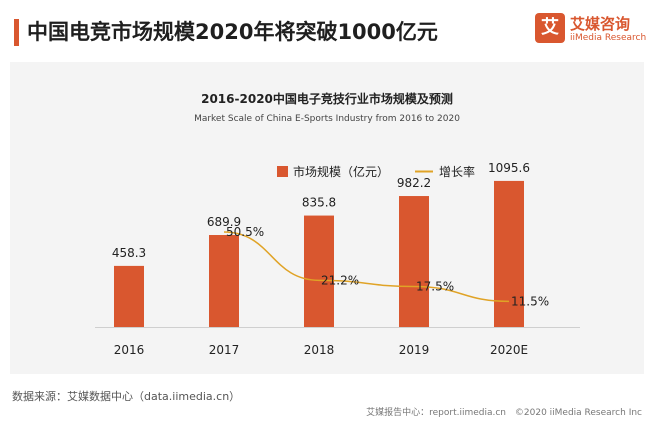 This screenshot has height=423, width=652. What do you see at coordinates (224, 281) in the screenshot?
I see `bar-2017` at bounding box center [224, 281].